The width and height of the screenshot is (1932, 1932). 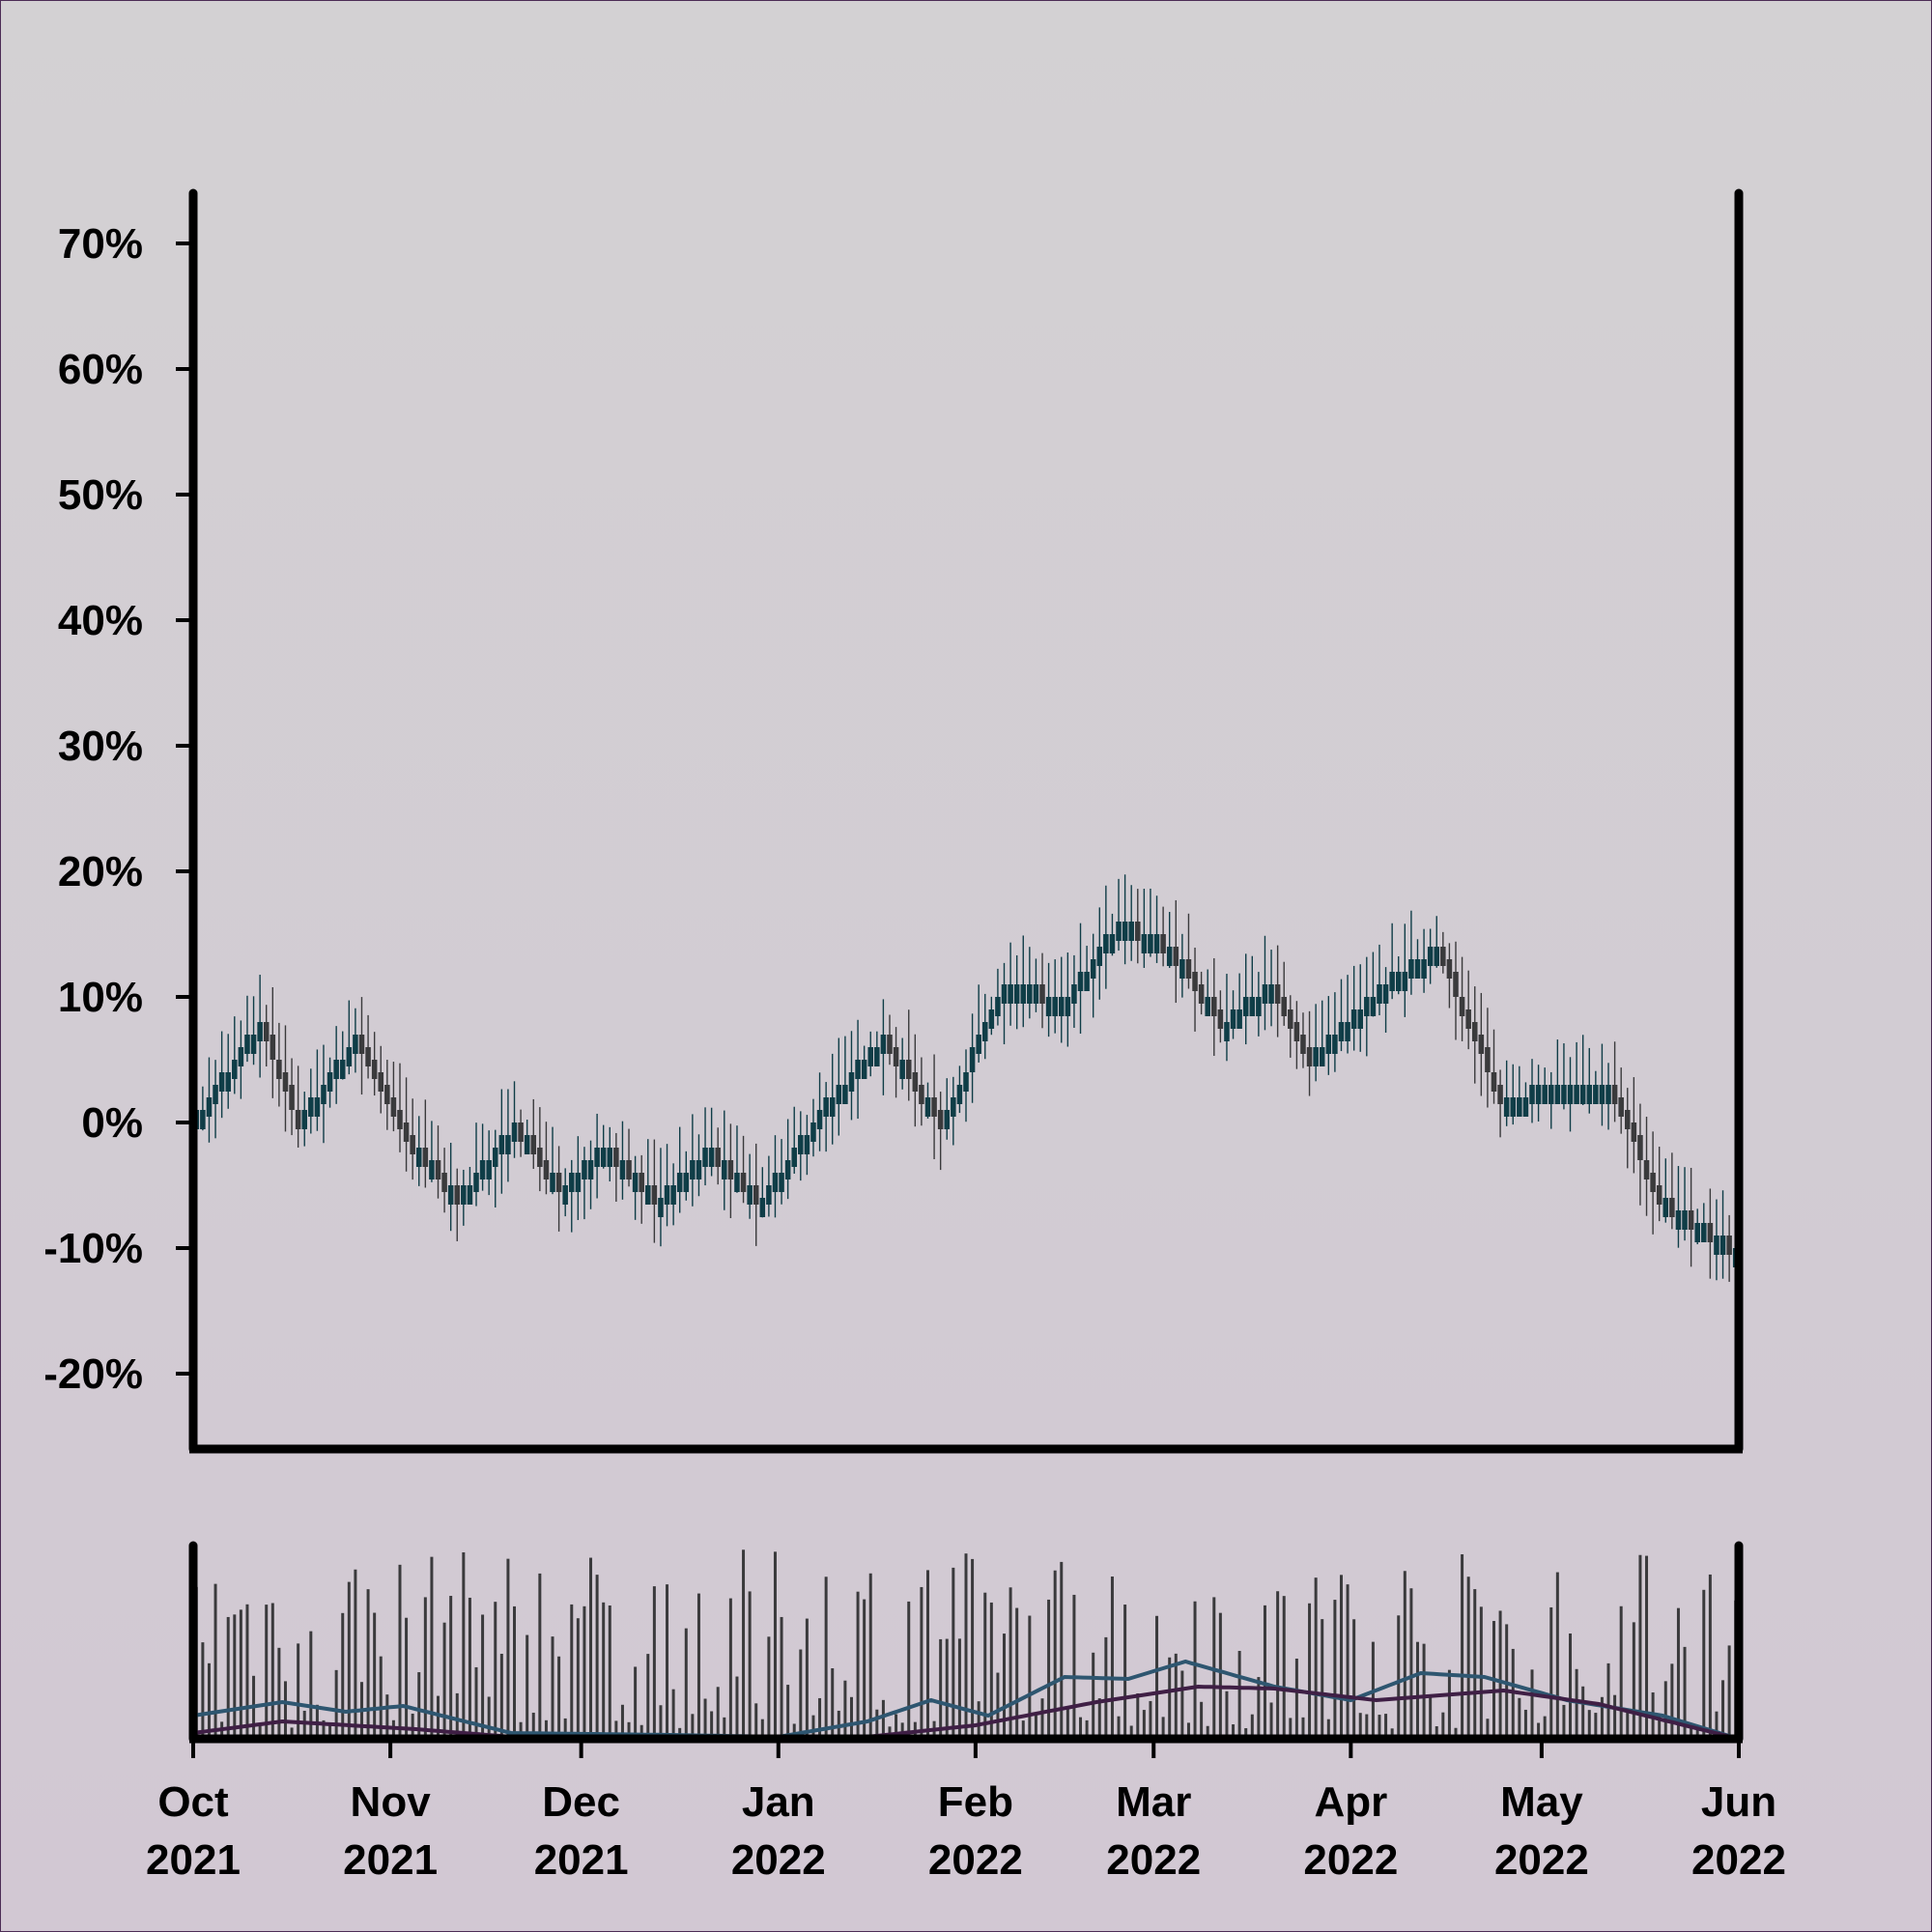 What do you see at coordinates (193, 1802) in the screenshot?
I see `x-tick-month: Oct` at bounding box center [193, 1802].